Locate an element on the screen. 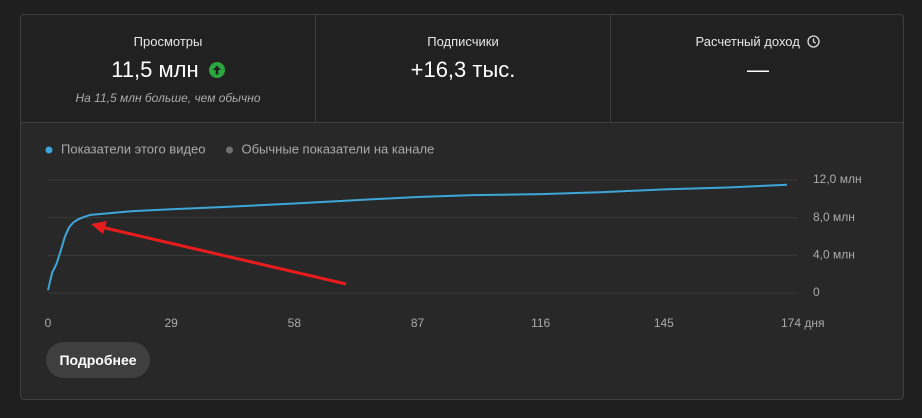 The image size is (922, 418). metric-note: На 11,5 млн больше, чем обычно is located at coordinates (168, 98).